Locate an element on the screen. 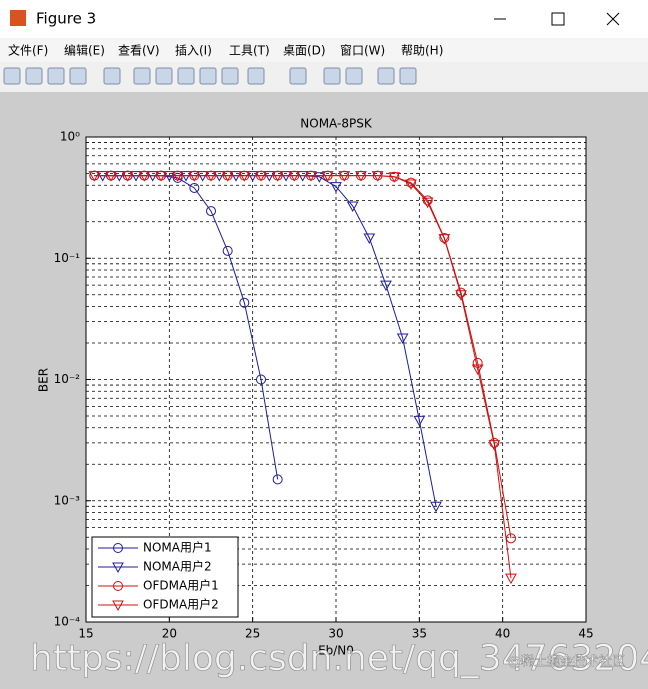 The height and width of the screenshot is (689, 648). x-tick-label: 45 is located at coordinates (585, 634).